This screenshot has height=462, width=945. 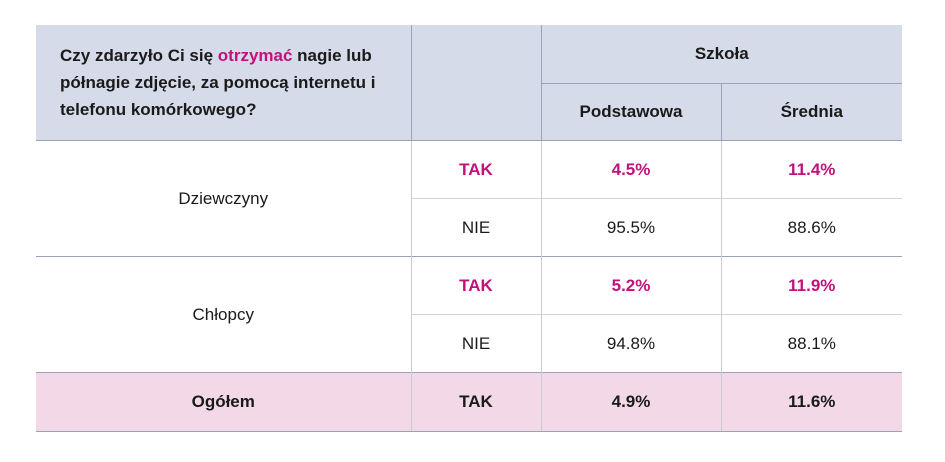 I want to click on total-value-srednia: 11.6%, so click(x=811, y=402).